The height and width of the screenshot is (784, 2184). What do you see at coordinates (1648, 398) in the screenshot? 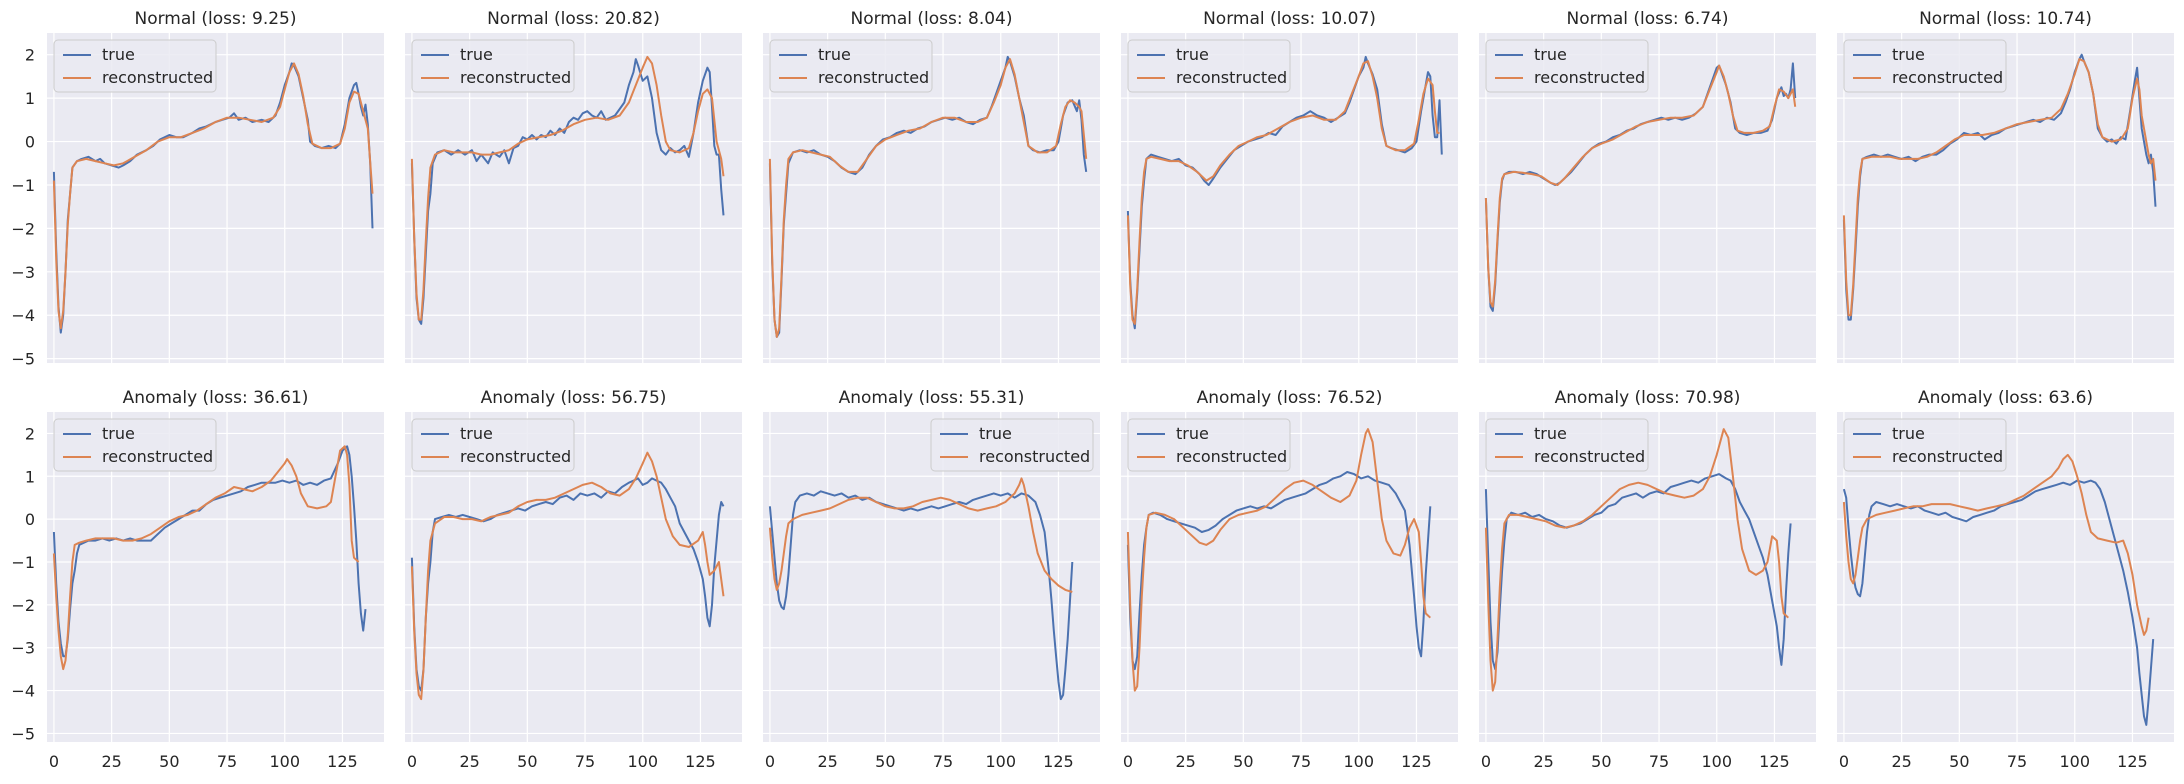
I see `subplot-title: Anomaly (loss: 70.98)` at bounding box center [1648, 398].